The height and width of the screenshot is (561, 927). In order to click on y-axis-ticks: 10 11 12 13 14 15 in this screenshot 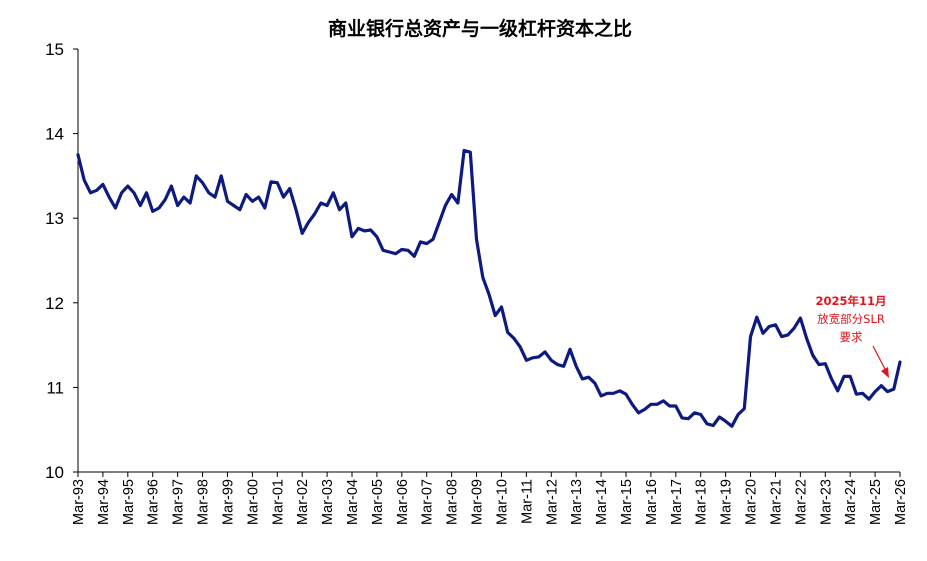, I will do `click(61, 261)`.